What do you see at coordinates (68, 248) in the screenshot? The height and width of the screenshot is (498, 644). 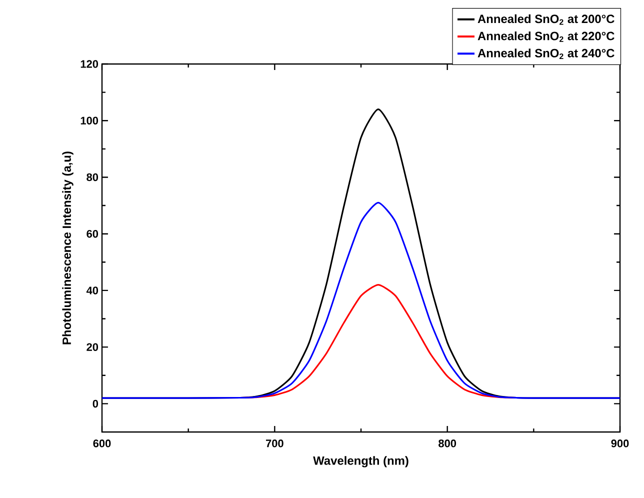 I see `y-axis-title: Photoluminescence Intensity (a,u)` at bounding box center [68, 248].